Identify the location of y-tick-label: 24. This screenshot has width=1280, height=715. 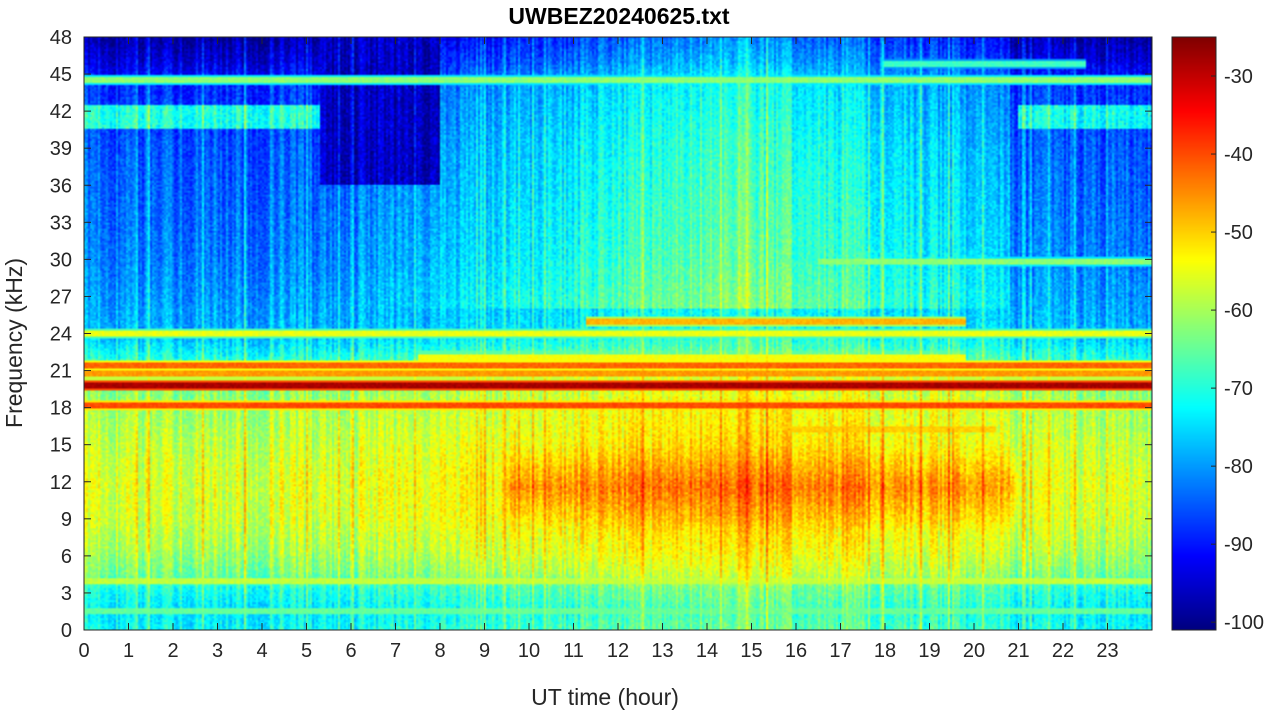
(61, 335).